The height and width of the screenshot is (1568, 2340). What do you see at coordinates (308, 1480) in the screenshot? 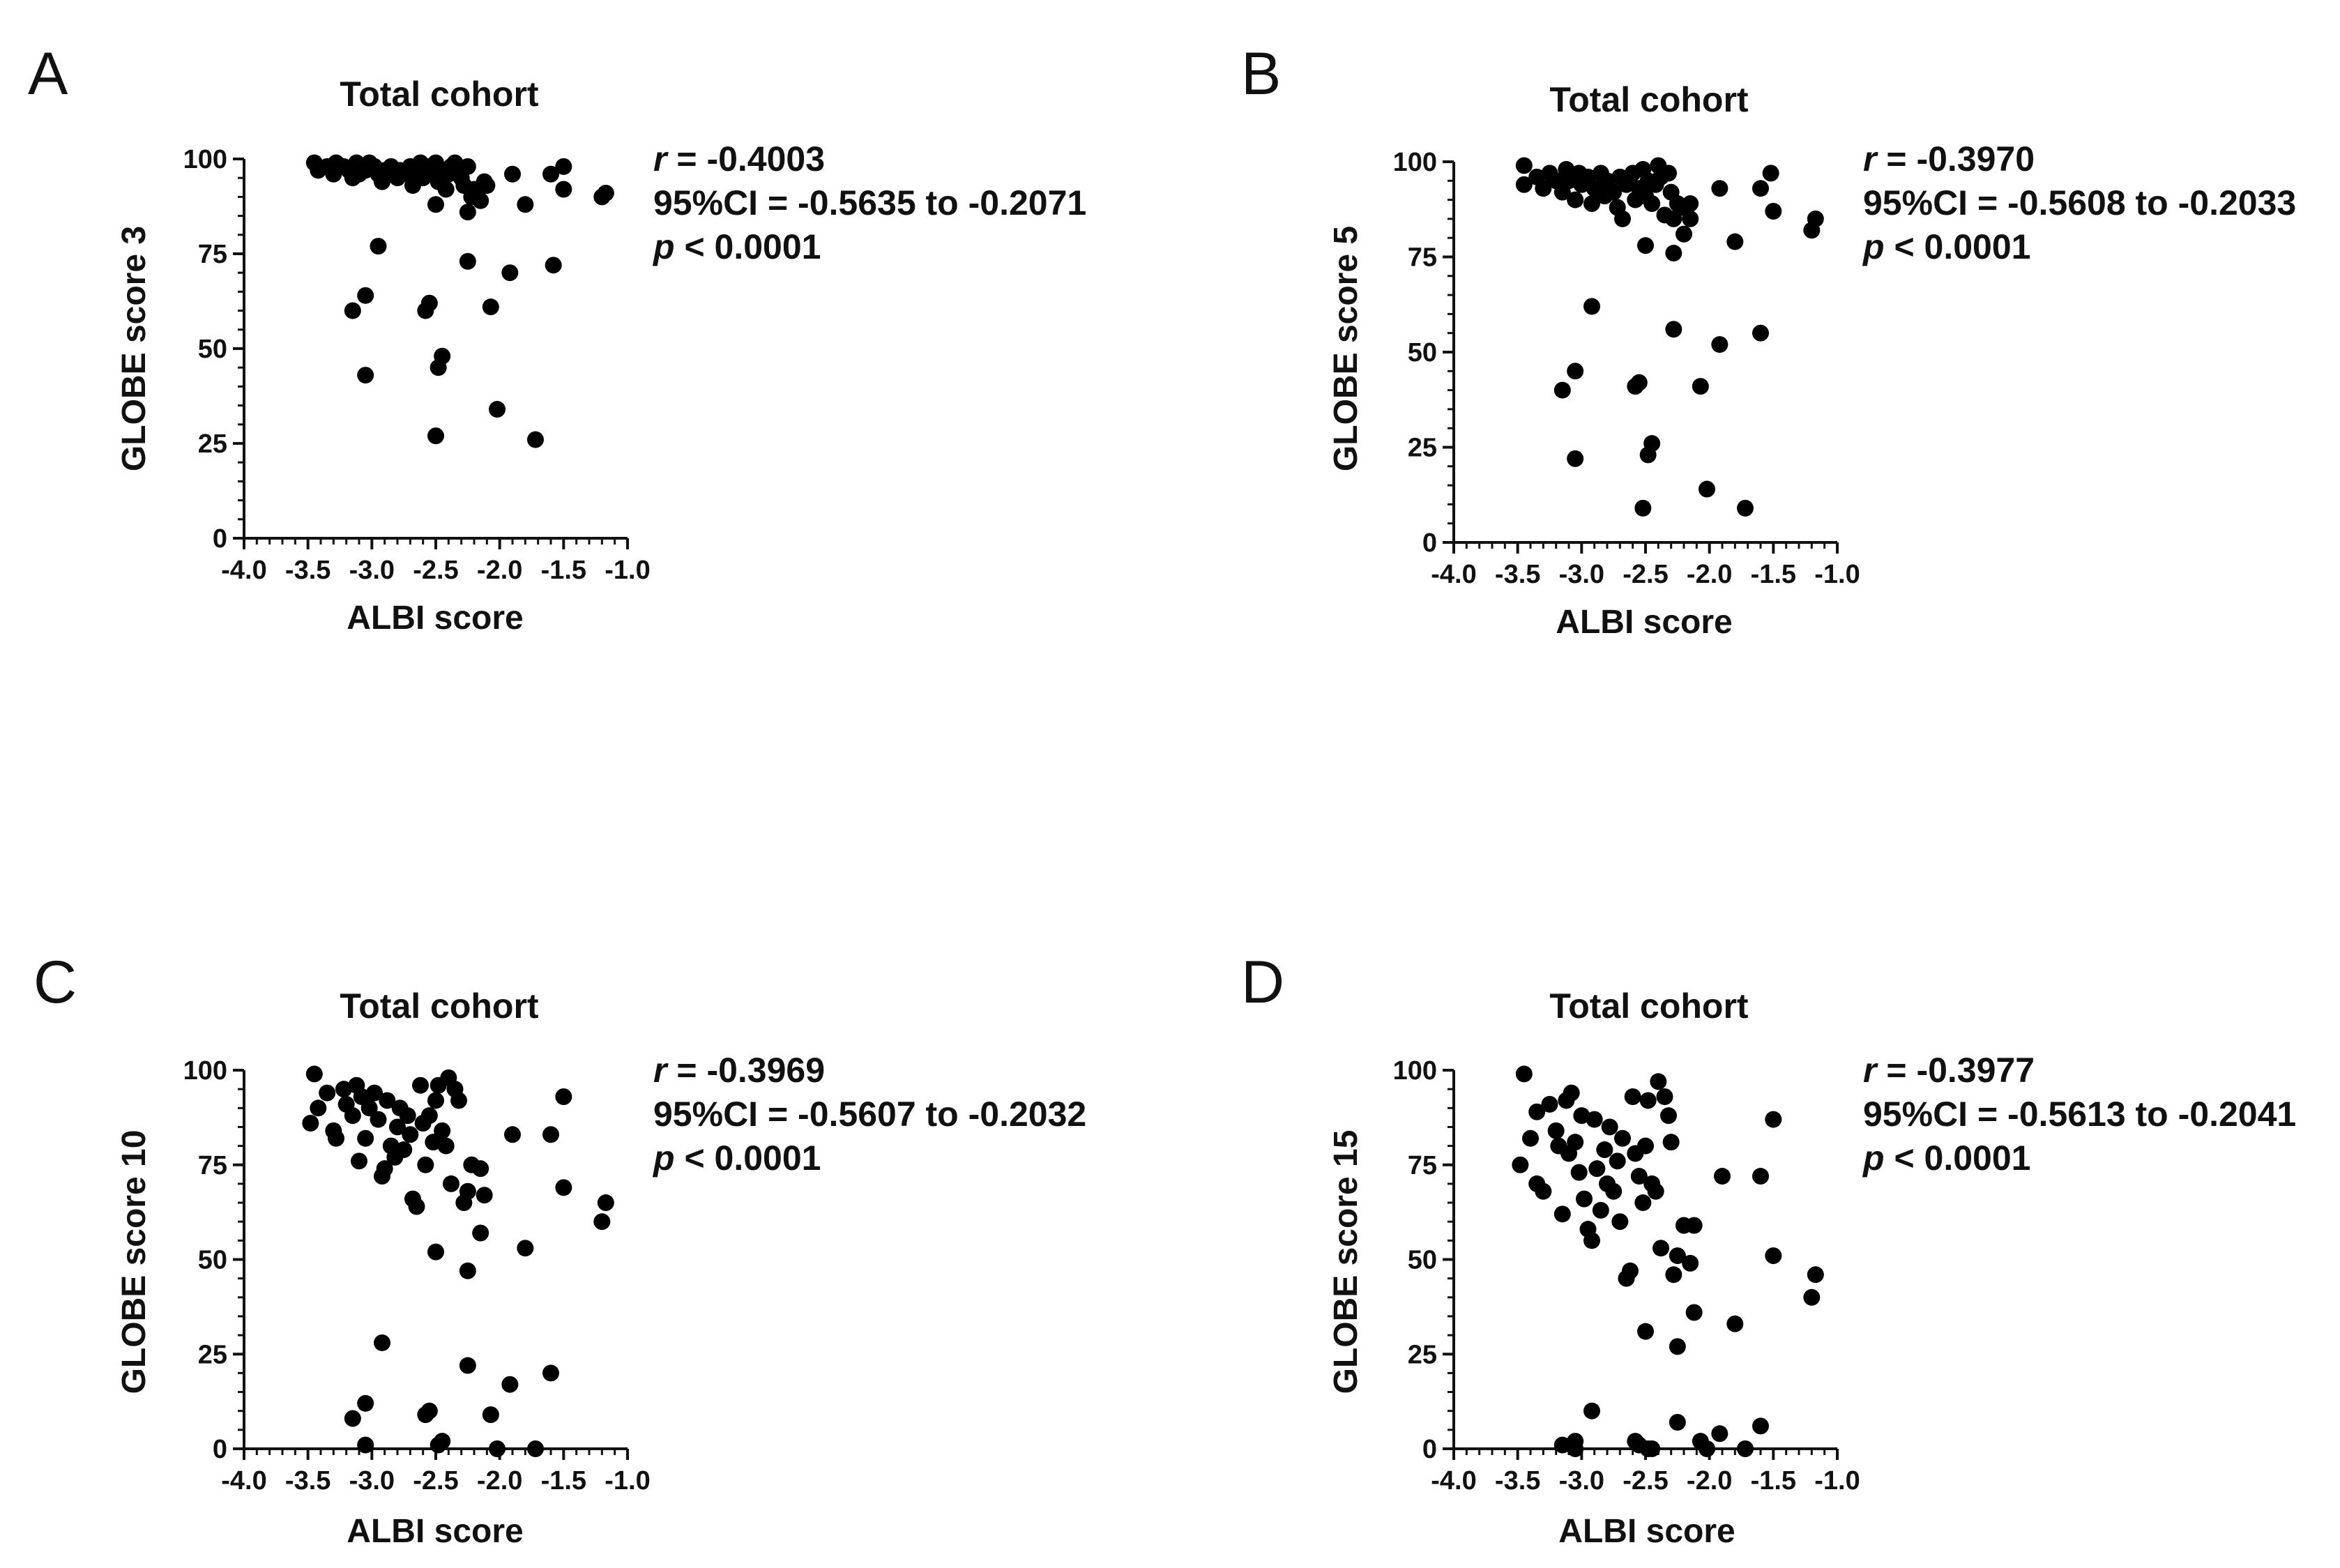
I see `x-tick-label: -3.5` at bounding box center [308, 1480].